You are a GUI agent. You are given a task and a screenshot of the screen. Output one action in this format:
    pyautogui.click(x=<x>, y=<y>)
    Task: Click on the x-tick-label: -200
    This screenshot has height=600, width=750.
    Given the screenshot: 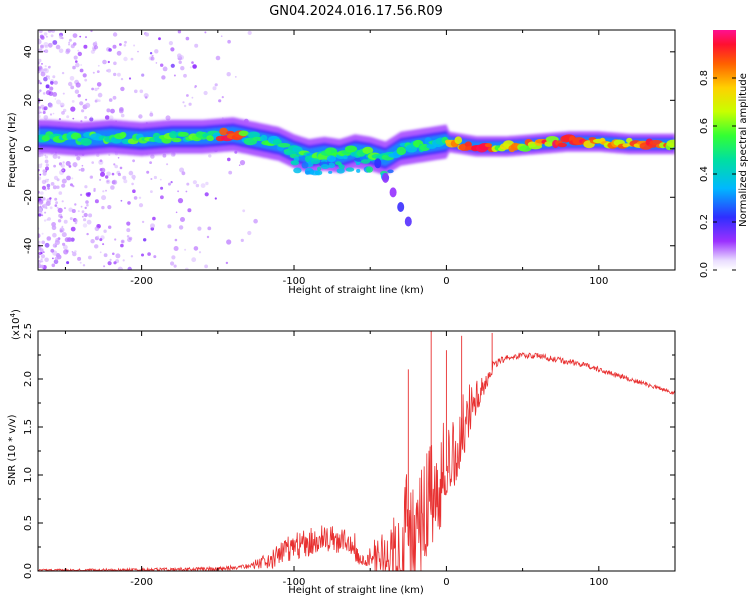 What is the action you would take?
    pyautogui.click(x=141, y=281)
    